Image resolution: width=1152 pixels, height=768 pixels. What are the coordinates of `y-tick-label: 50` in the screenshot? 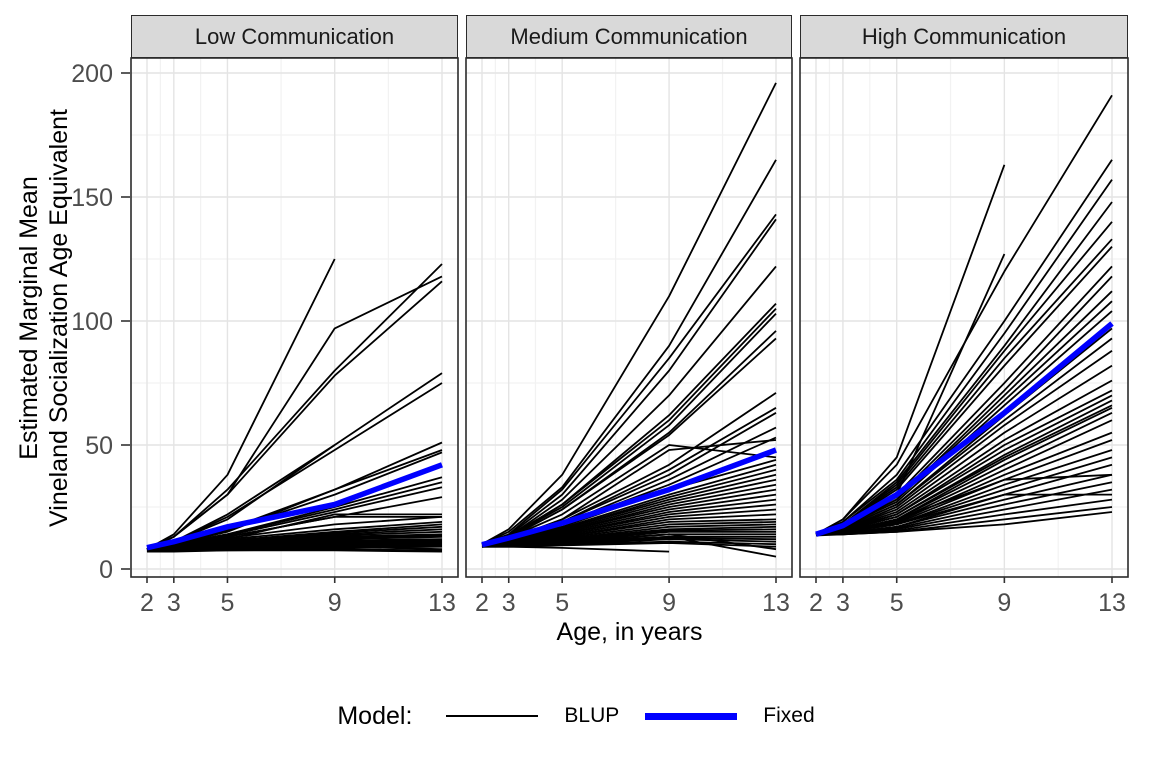 It's located at (99, 446).